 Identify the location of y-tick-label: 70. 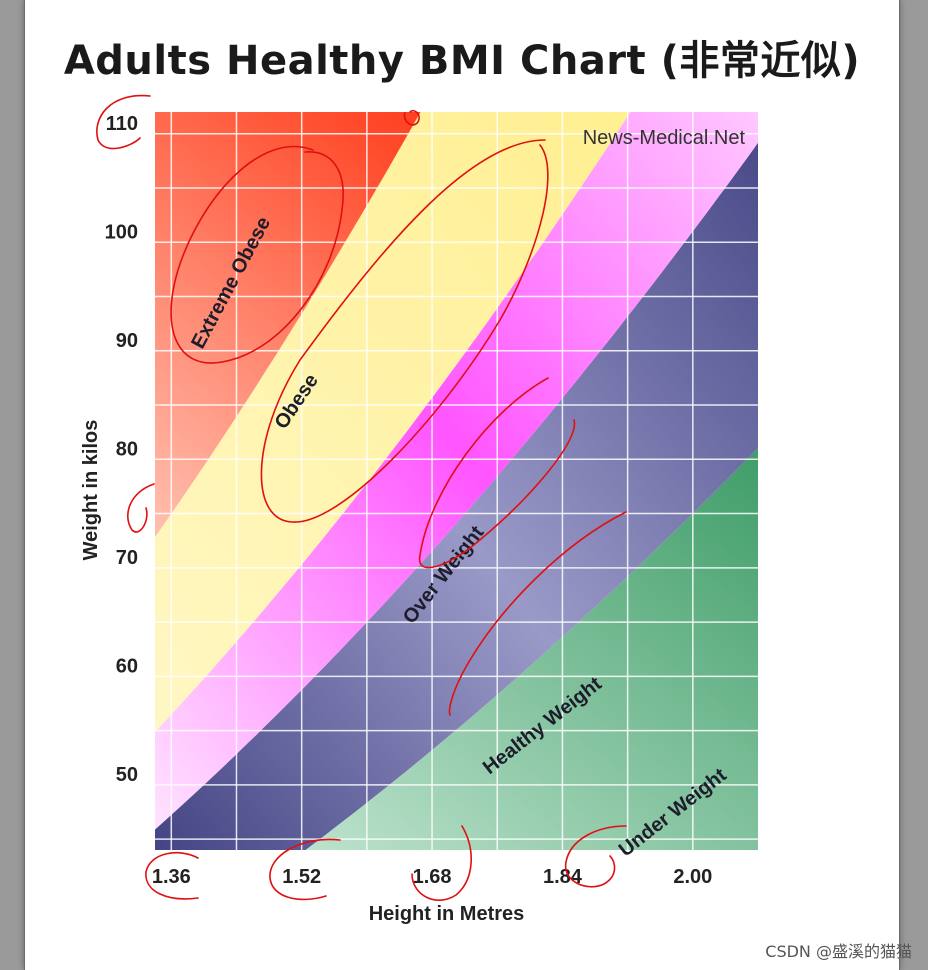
(127, 558).